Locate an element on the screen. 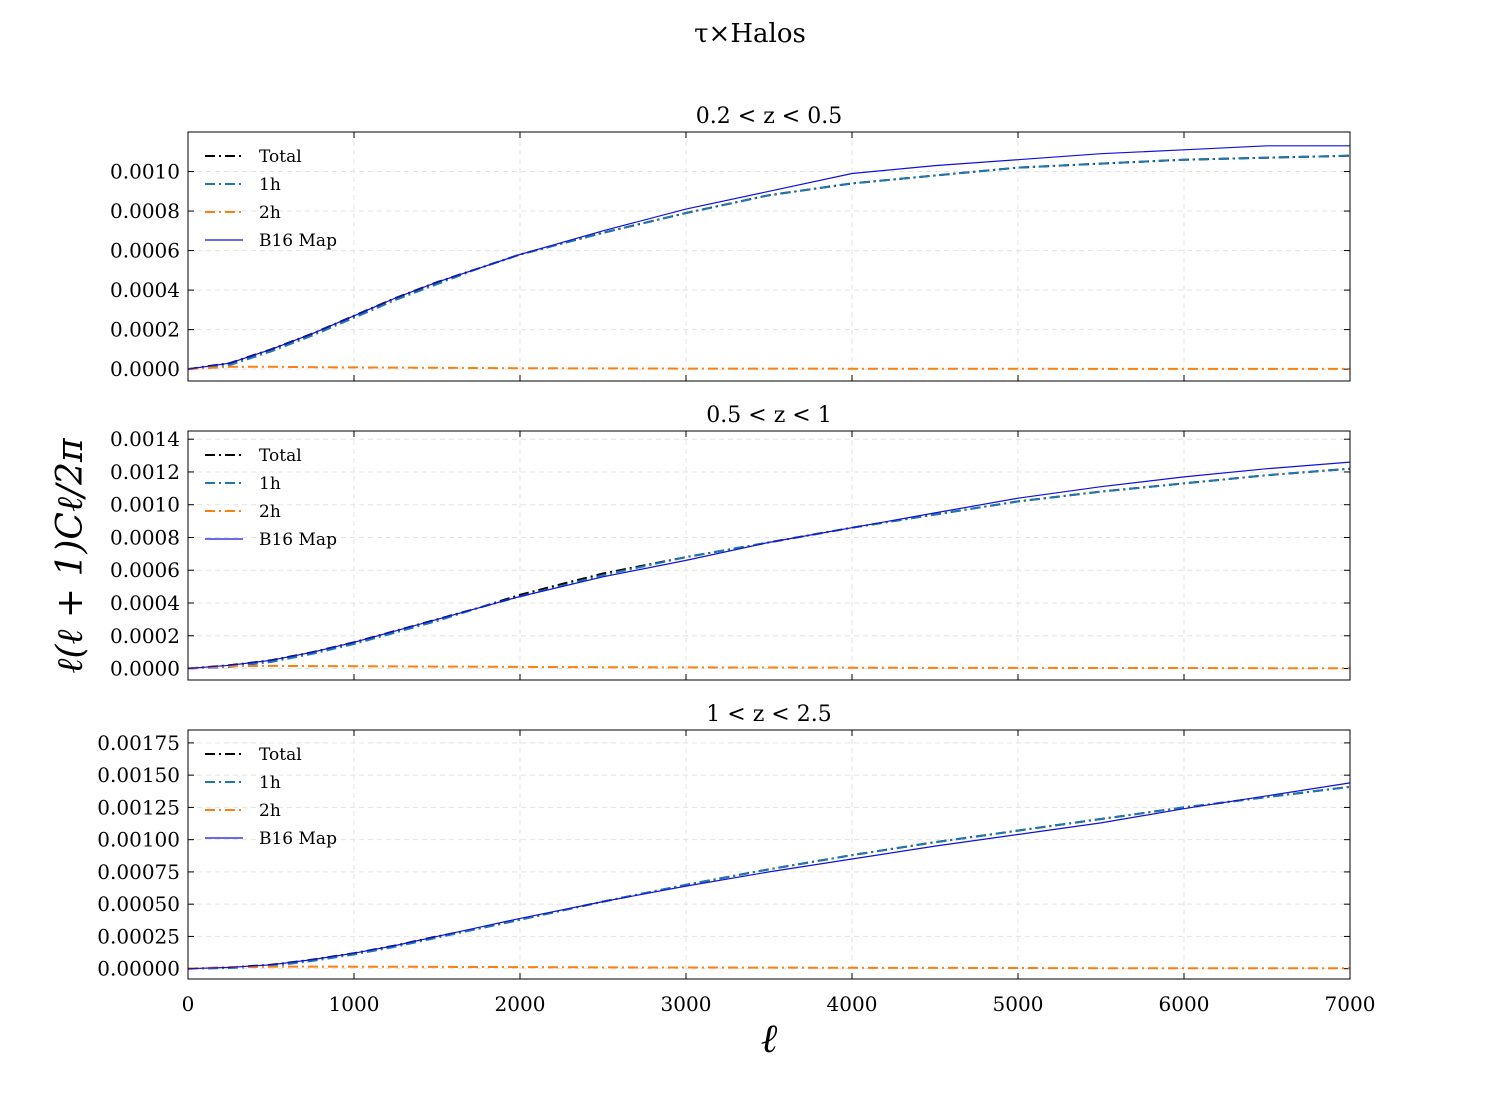 This screenshot has width=1500, height=1100. x-tick-label: 6000 is located at coordinates (1184, 1004).